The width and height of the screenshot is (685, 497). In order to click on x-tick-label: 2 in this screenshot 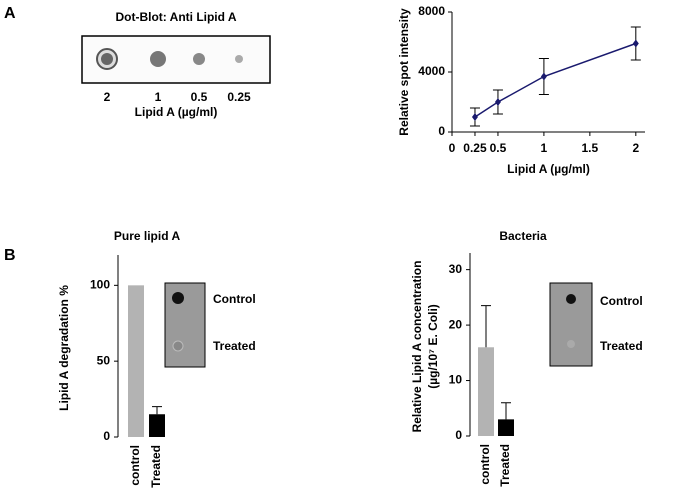, I will do `click(635, 148)`.